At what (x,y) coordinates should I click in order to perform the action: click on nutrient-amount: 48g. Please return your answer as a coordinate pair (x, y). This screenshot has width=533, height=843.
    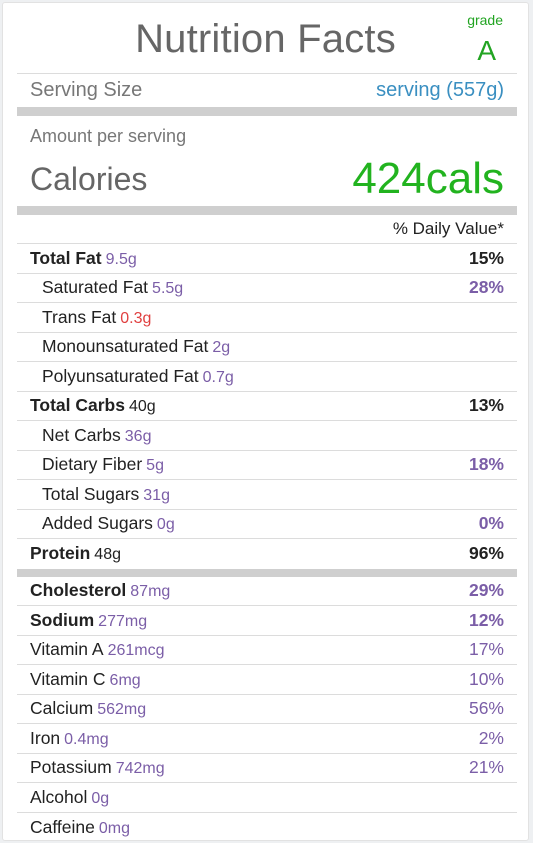
    Looking at the image, I should click on (107, 555).